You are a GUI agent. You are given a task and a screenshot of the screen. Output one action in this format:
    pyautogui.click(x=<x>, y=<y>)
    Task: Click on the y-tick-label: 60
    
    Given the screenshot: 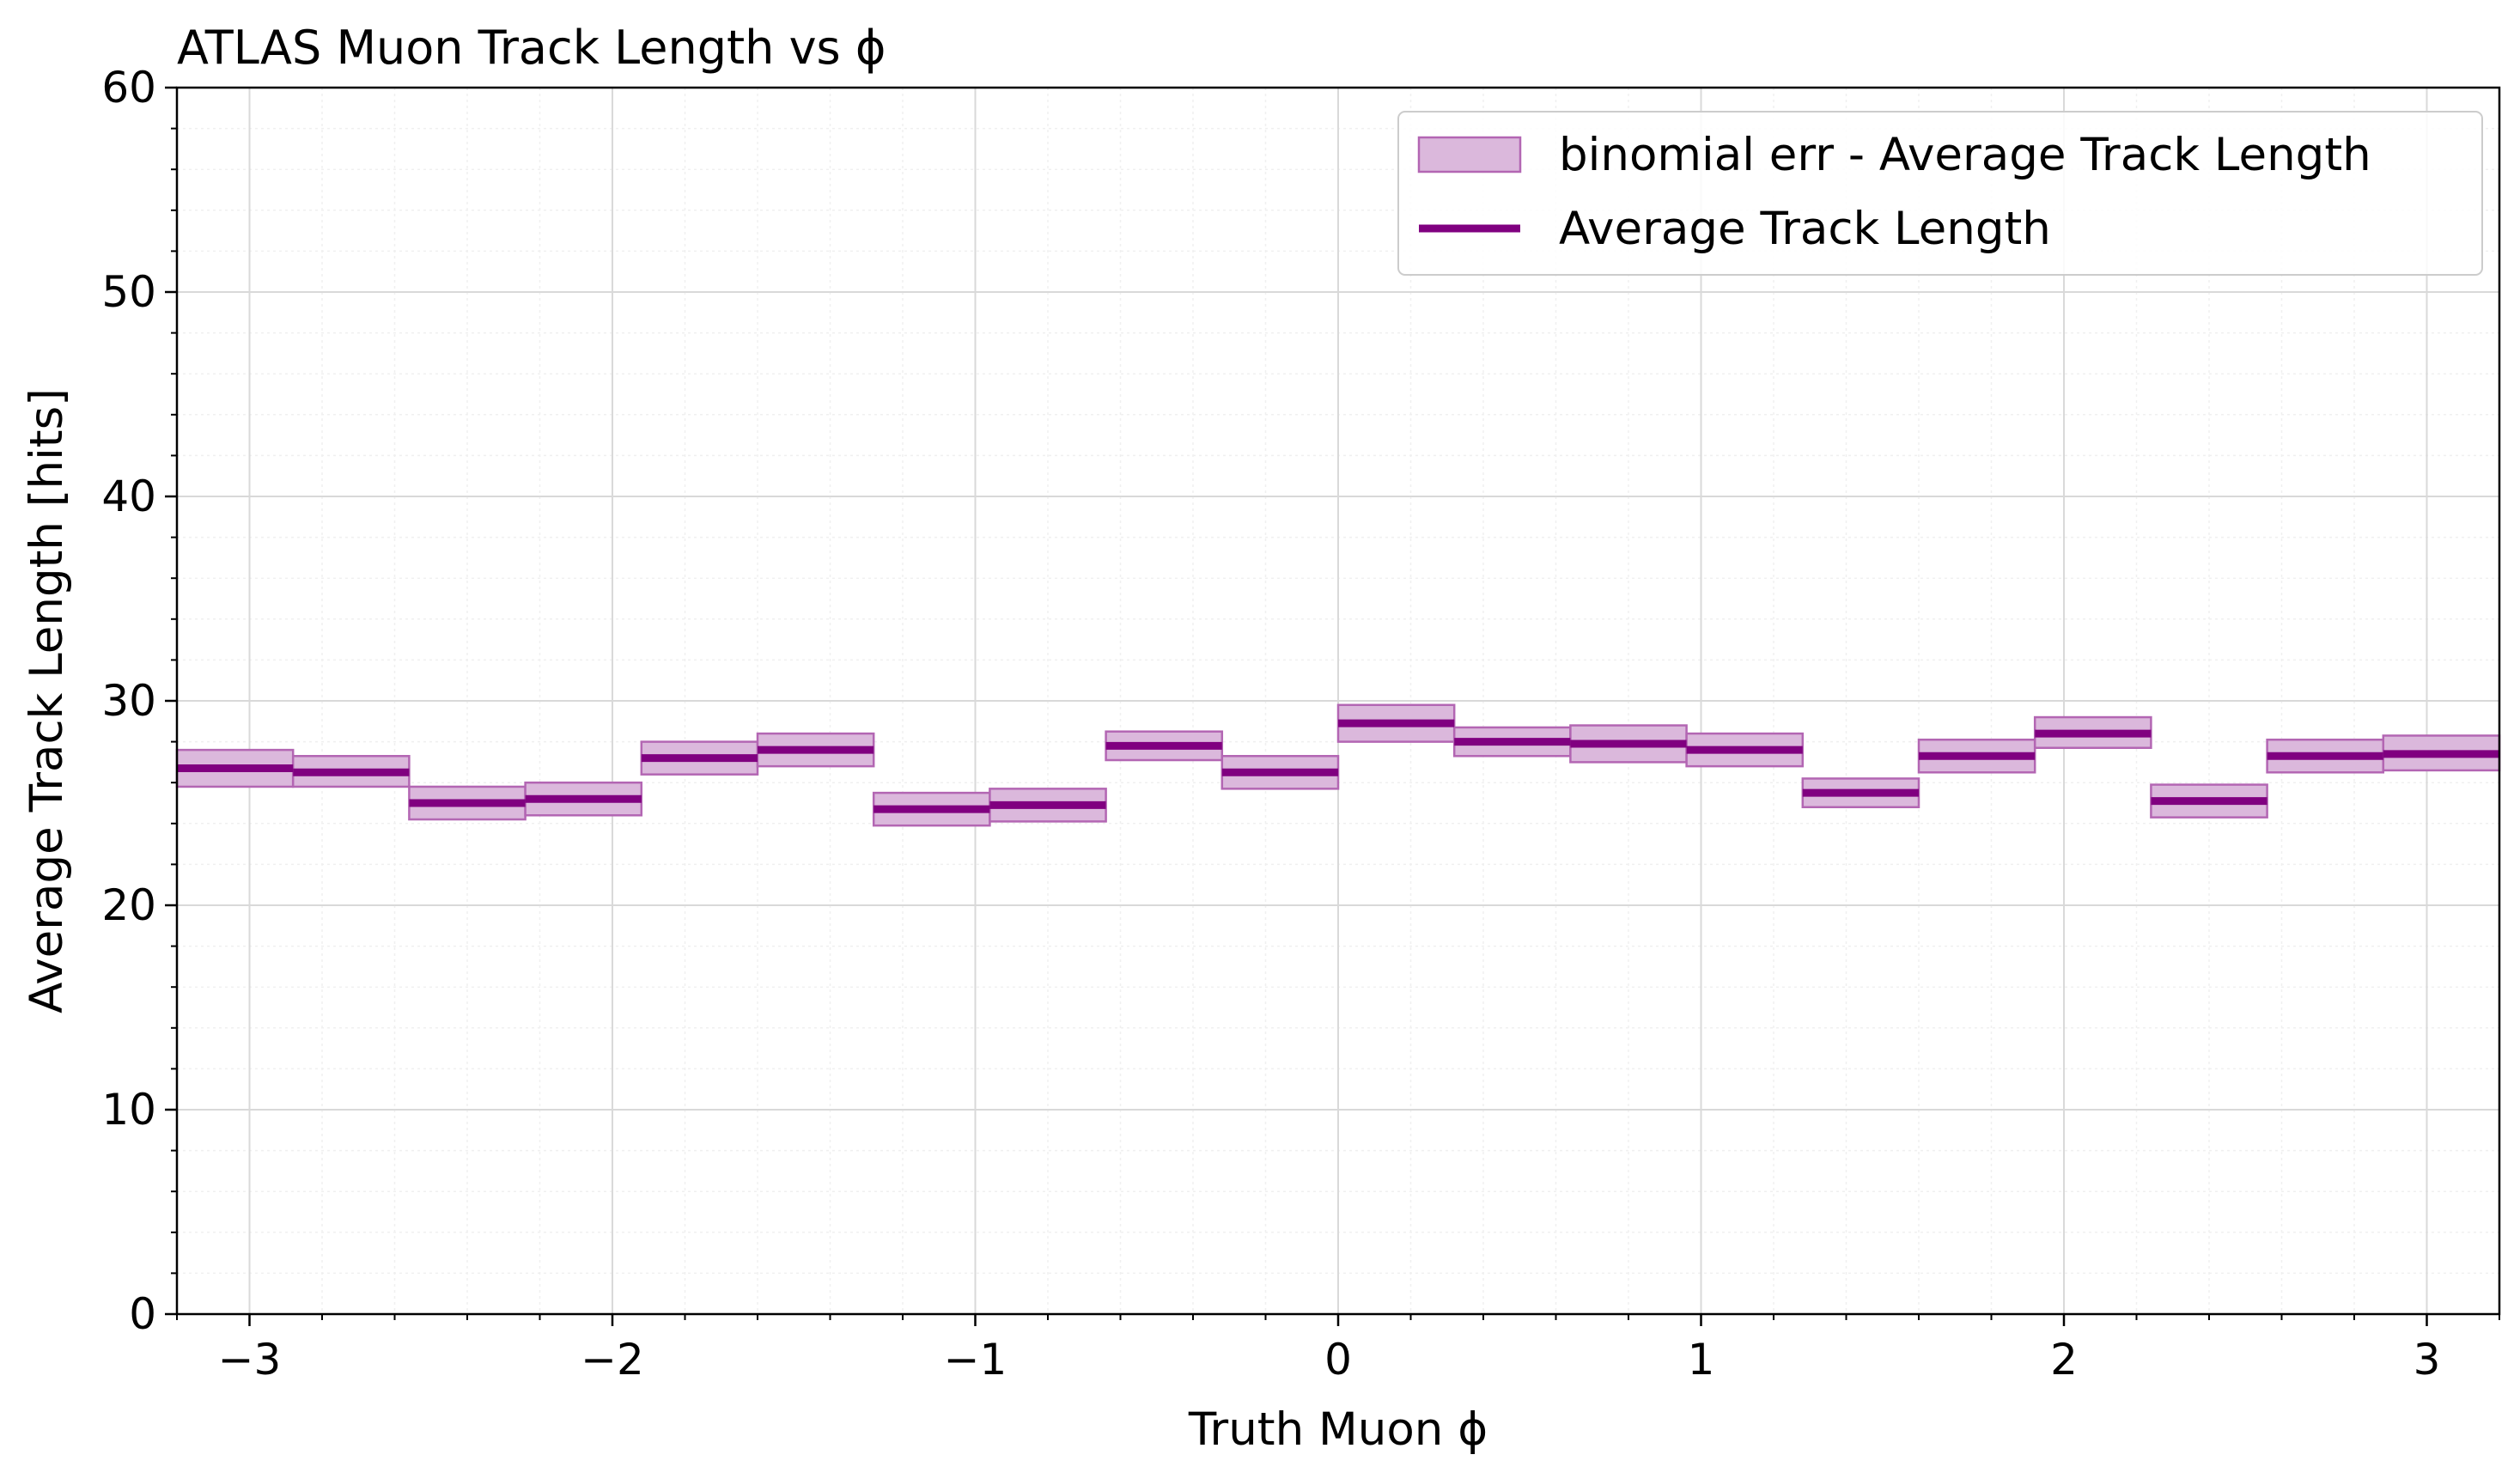 What is the action you would take?
    pyautogui.click(x=128, y=88)
    